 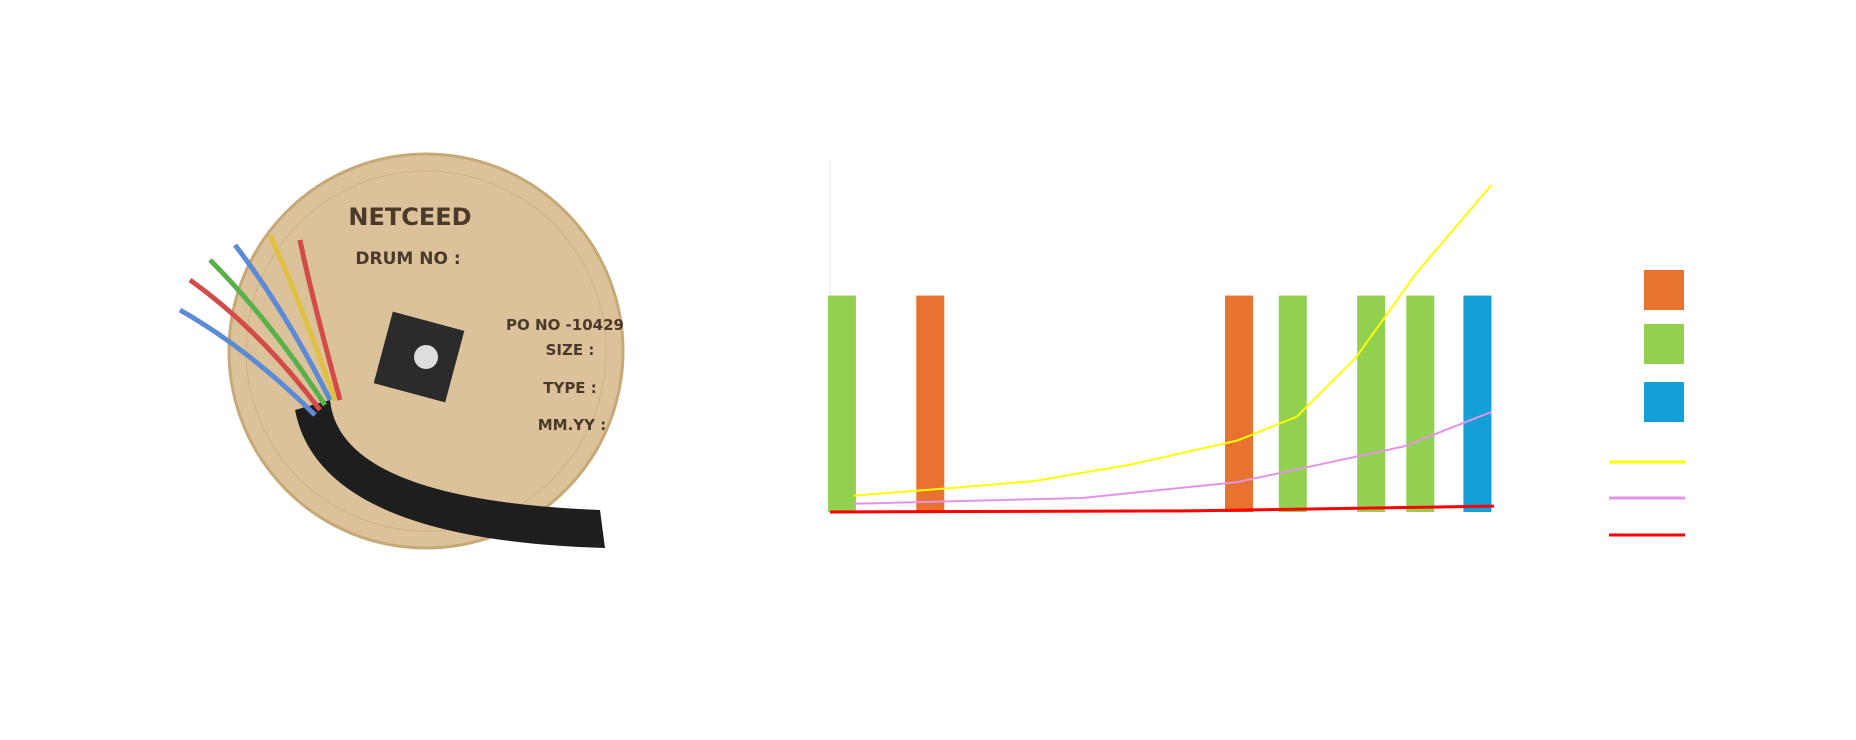 What do you see at coordinates (450, 474) in the screenshot?
I see `cable` at bounding box center [450, 474].